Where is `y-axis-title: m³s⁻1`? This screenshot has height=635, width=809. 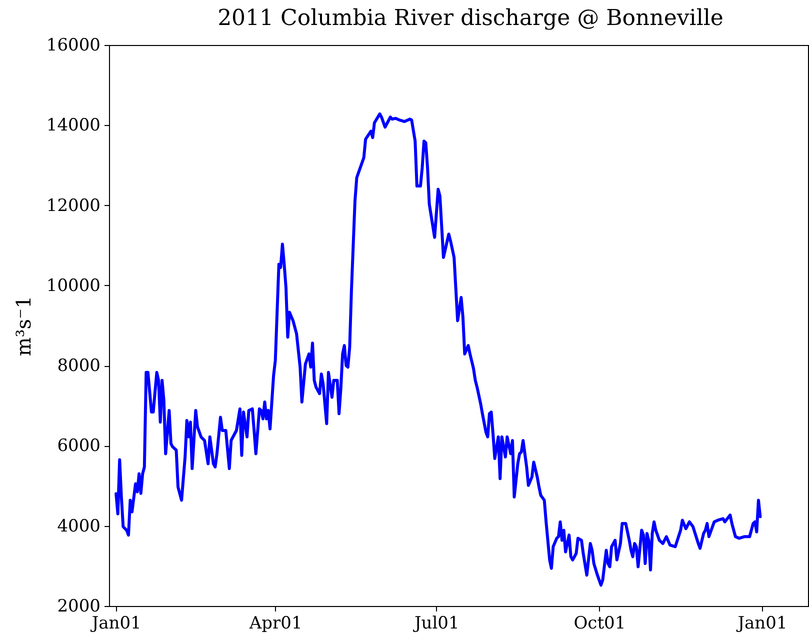 y-axis-title: m³s⁻1 is located at coordinates (23, 326).